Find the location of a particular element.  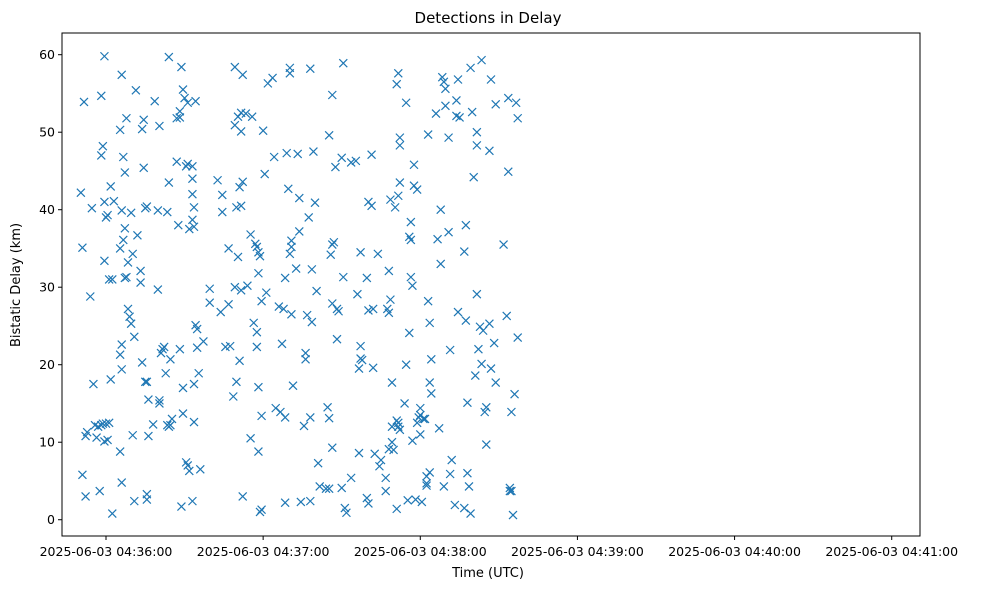

y-tick-label: 60 is located at coordinates (47, 54).